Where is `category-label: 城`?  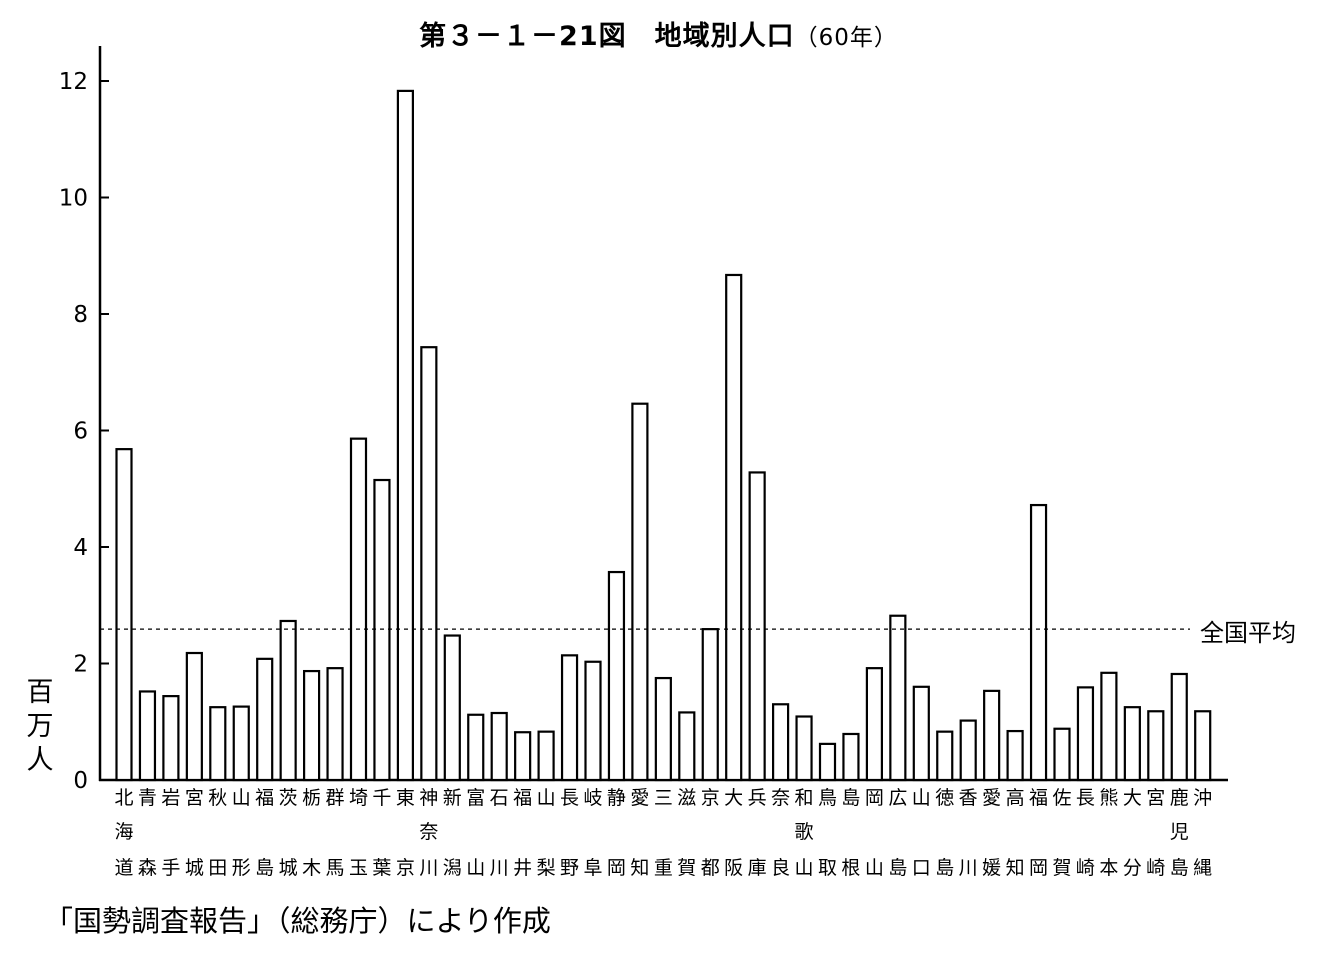 category-label: 城 is located at coordinates (194, 868).